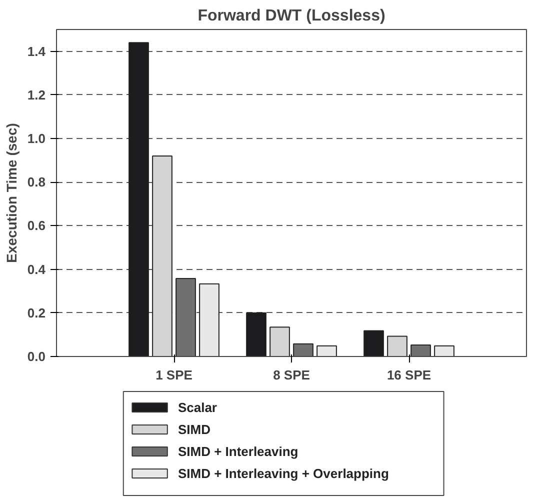  I want to click on y-axis-title: Execution Time (sec), so click(11, 193).